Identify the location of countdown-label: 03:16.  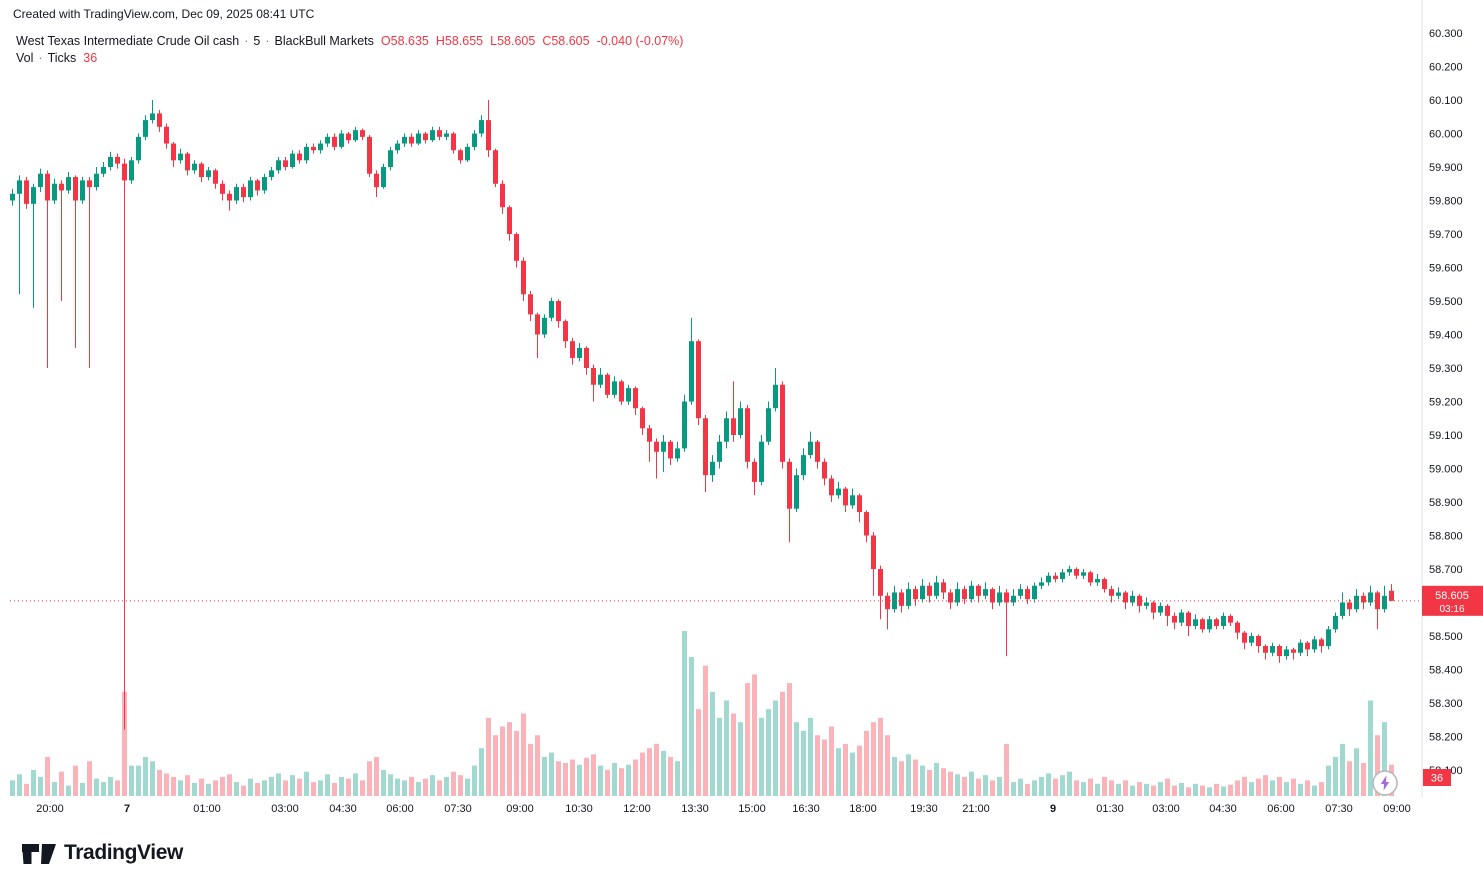
(1451, 609).